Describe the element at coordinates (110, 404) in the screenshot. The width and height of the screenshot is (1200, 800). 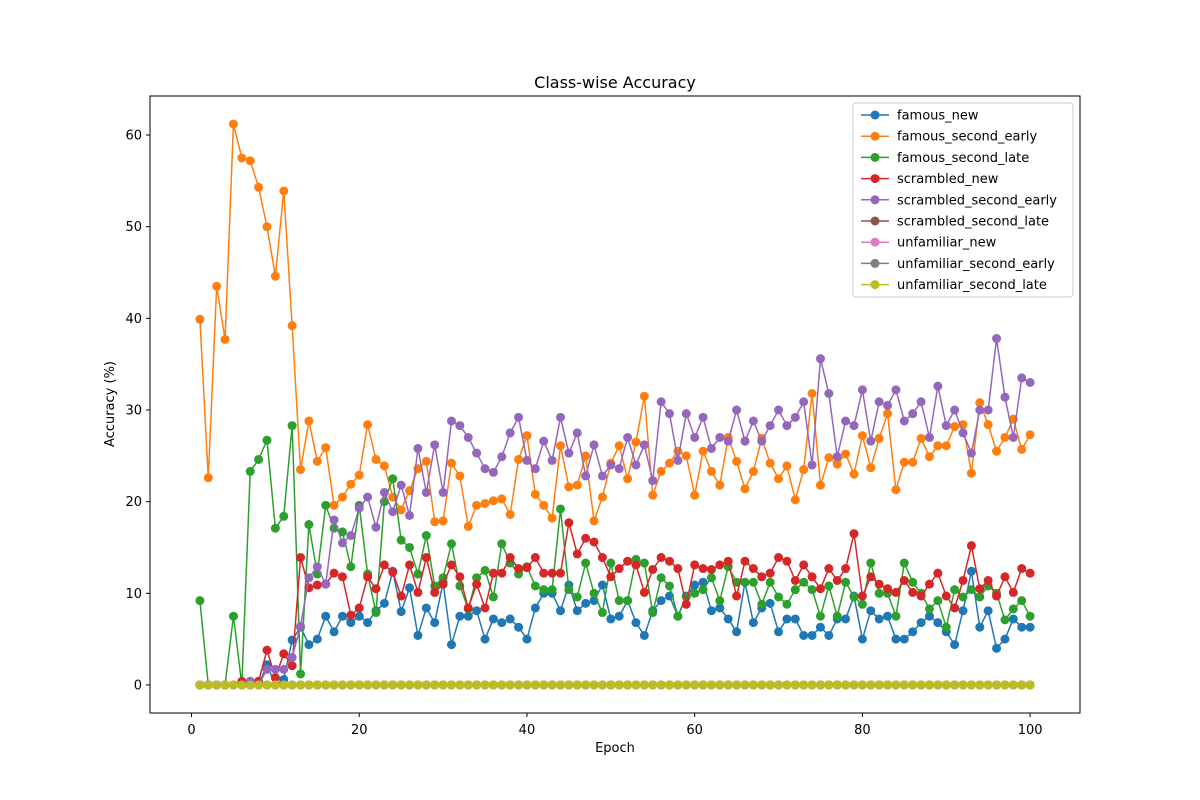
I see `y-axis-label: Accuracy (%)` at that location.